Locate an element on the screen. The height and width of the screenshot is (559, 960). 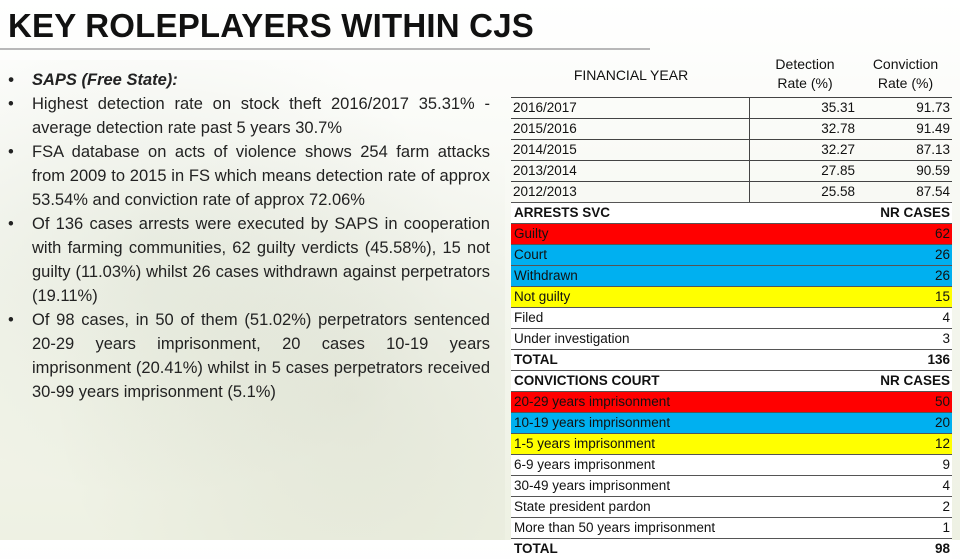
table-row: 20-29 years imprisonment 50 is located at coordinates (731, 401).